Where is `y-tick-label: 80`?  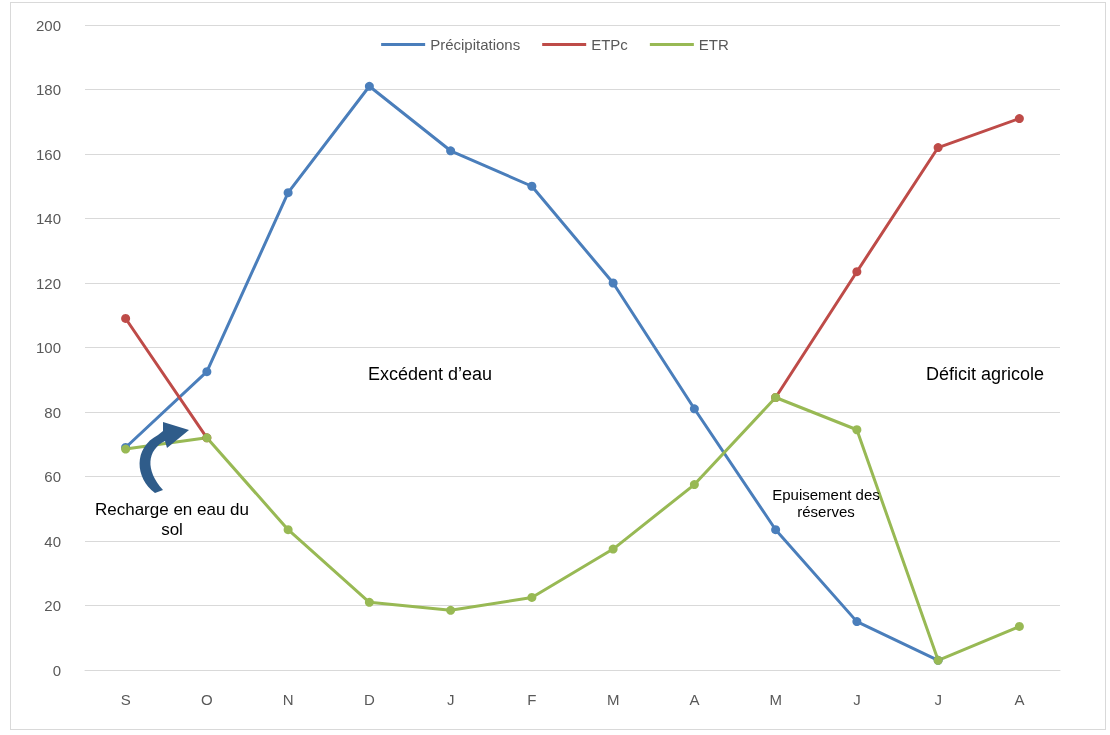
y-tick-label: 80 is located at coordinates (52, 412).